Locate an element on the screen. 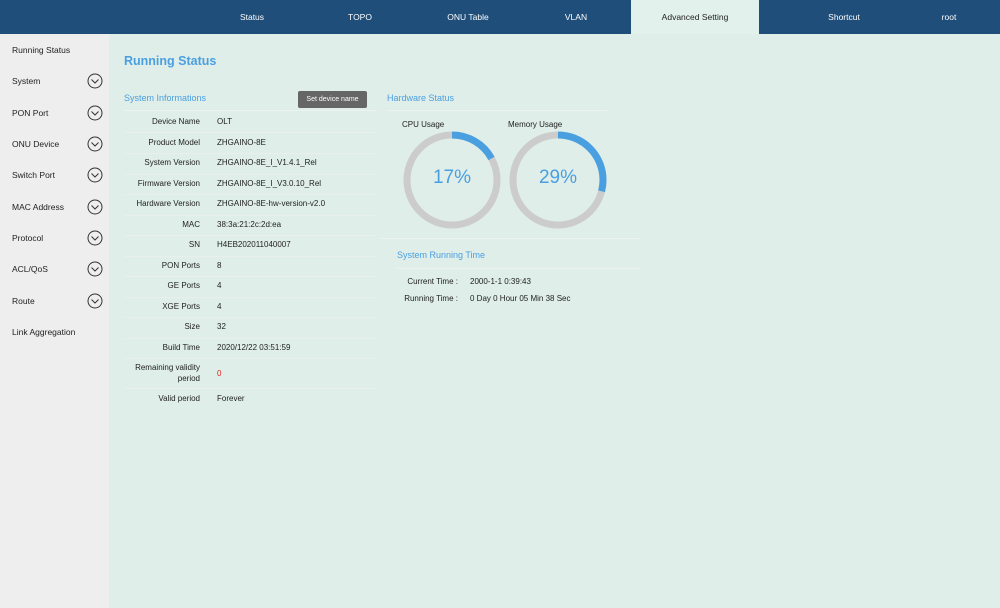 The image size is (1000, 608). info-label: GE Ports is located at coordinates (183, 285).